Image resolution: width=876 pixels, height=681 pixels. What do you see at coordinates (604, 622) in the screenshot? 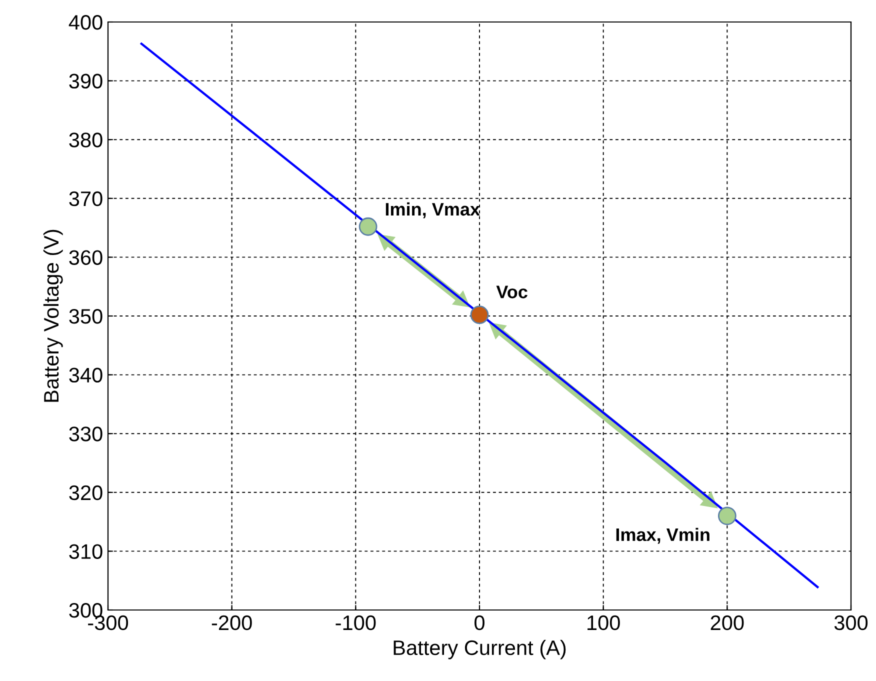
I see `x-tick-label: 100` at bounding box center [604, 622].